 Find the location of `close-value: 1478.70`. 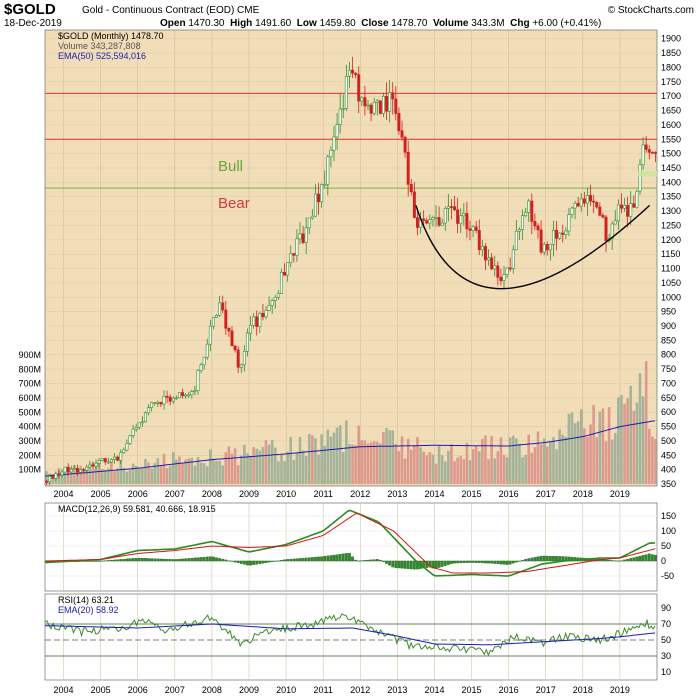

close-value: 1478.70 is located at coordinates (409, 23).